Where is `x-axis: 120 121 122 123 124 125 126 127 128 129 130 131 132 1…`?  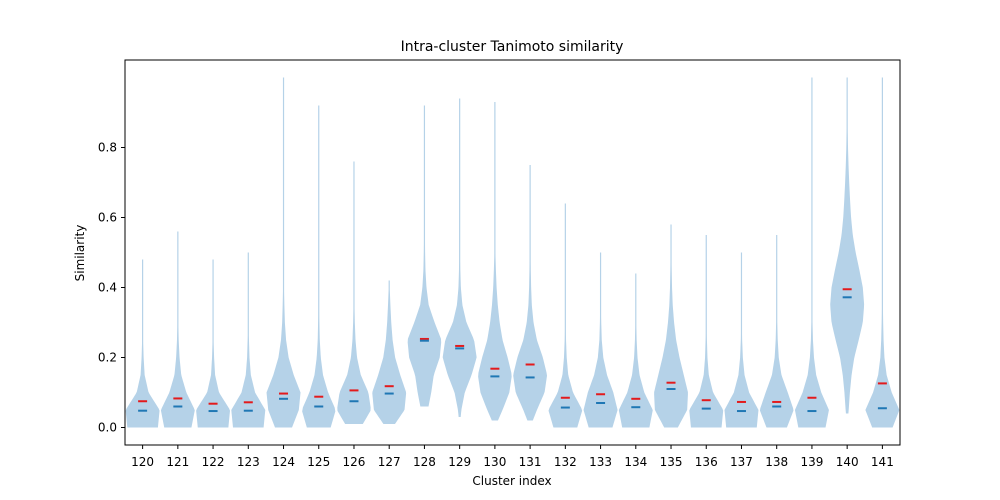
x-axis: 120 121 122 123 124 125 126 127 128 129 130 131 132 1… is located at coordinates (512, 457).